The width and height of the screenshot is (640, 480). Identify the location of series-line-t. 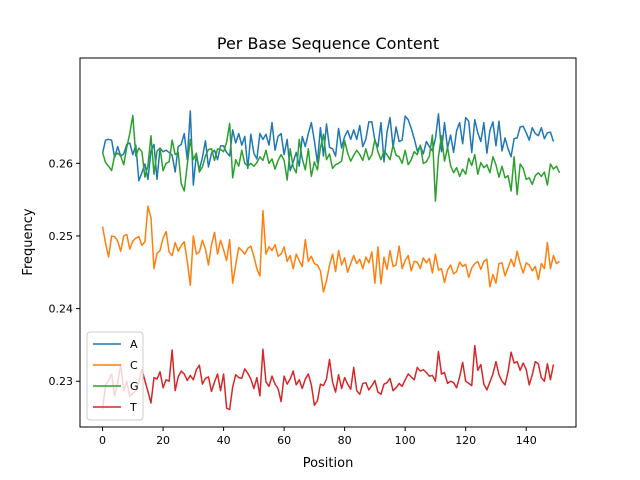
(328, 377).